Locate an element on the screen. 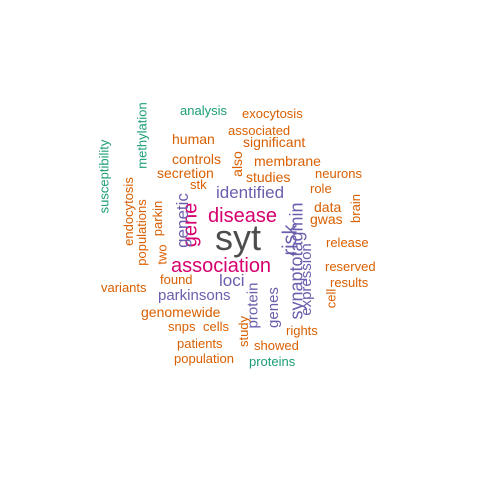 This screenshot has height=480, width=480. word-parkin: parkin is located at coordinates (158, 218).